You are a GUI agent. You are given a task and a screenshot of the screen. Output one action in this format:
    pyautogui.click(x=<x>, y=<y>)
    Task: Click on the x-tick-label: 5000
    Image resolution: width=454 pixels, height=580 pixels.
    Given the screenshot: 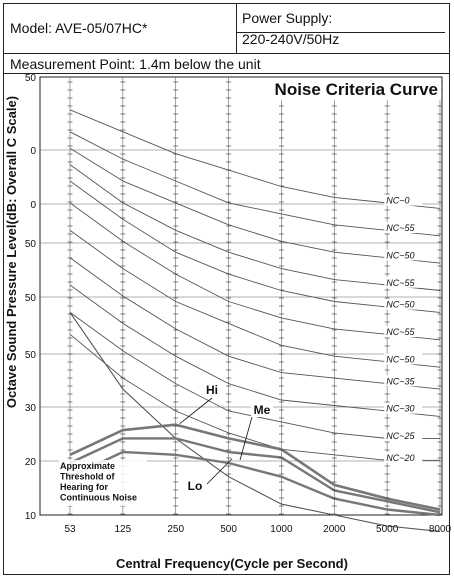 What is the action you would take?
    pyautogui.click(x=387, y=529)
    